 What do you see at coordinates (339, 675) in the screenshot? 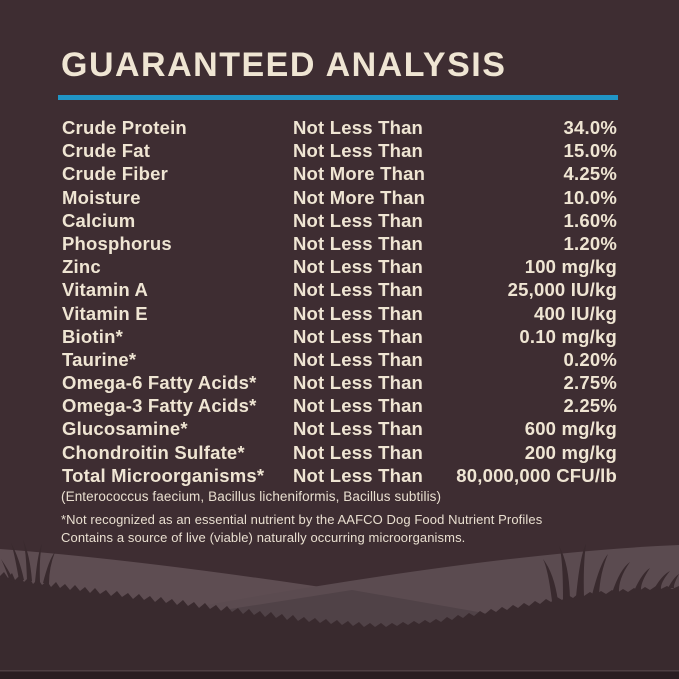
I see `bottom-strip` at bounding box center [339, 675].